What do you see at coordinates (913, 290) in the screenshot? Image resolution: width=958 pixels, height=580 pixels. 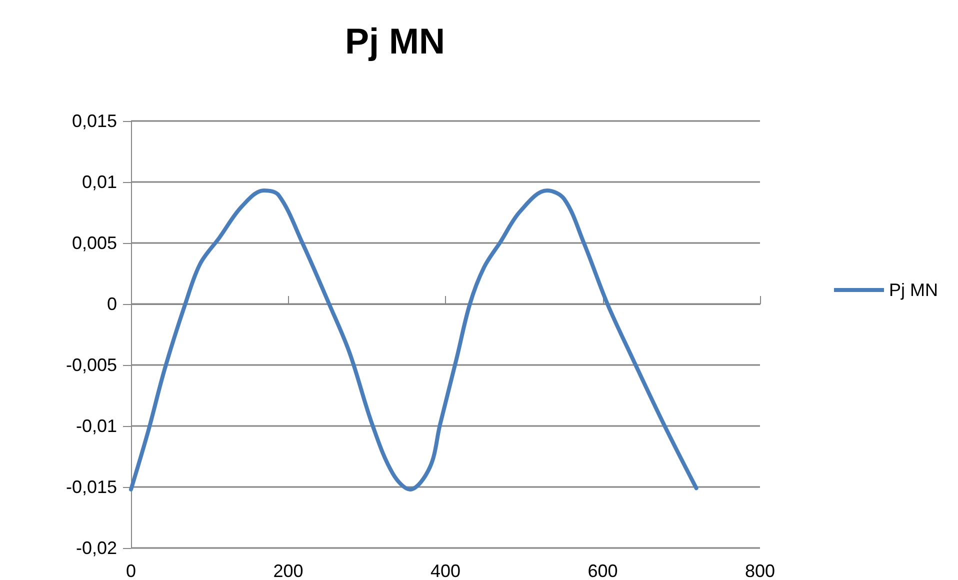 I see `legend-label: Pj MN` at bounding box center [913, 290].